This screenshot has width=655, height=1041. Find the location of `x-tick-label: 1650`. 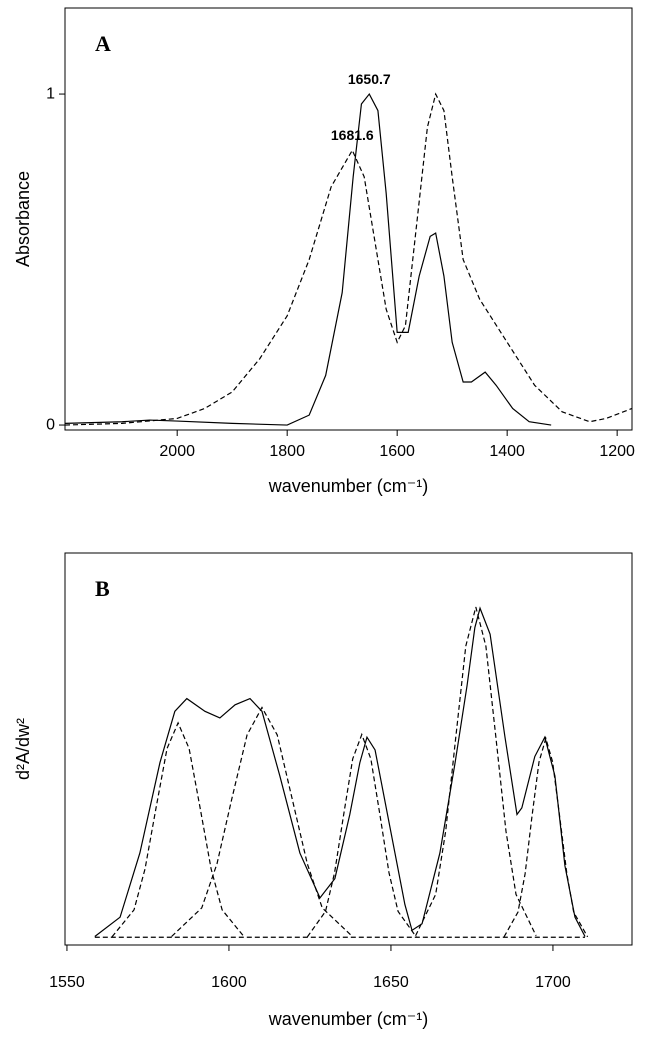

x-tick-label: 1650 is located at coordinates (391, 982).